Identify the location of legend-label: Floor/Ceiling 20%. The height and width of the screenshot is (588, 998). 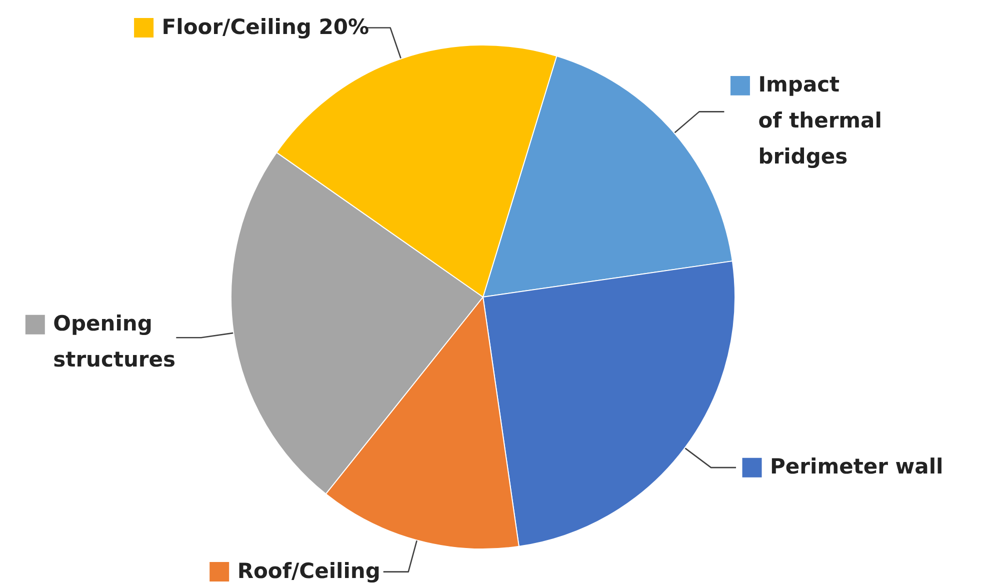
(266, 26).